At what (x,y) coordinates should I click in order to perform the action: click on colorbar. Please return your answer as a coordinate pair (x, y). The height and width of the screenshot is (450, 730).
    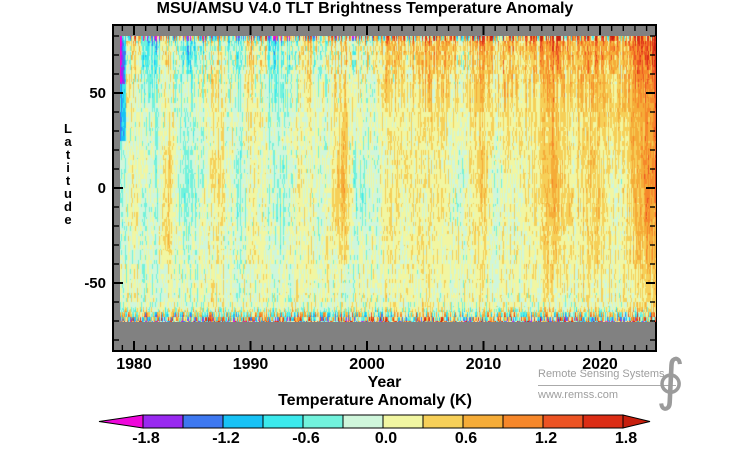
    Looking at the image, I should click on (374, 421).